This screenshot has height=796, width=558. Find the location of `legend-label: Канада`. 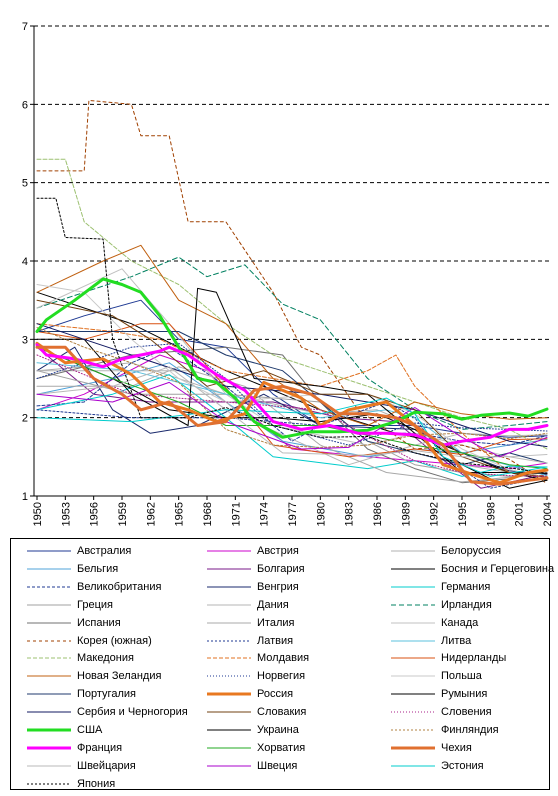

legend-label: Канада is located at coordinates (460, 622).